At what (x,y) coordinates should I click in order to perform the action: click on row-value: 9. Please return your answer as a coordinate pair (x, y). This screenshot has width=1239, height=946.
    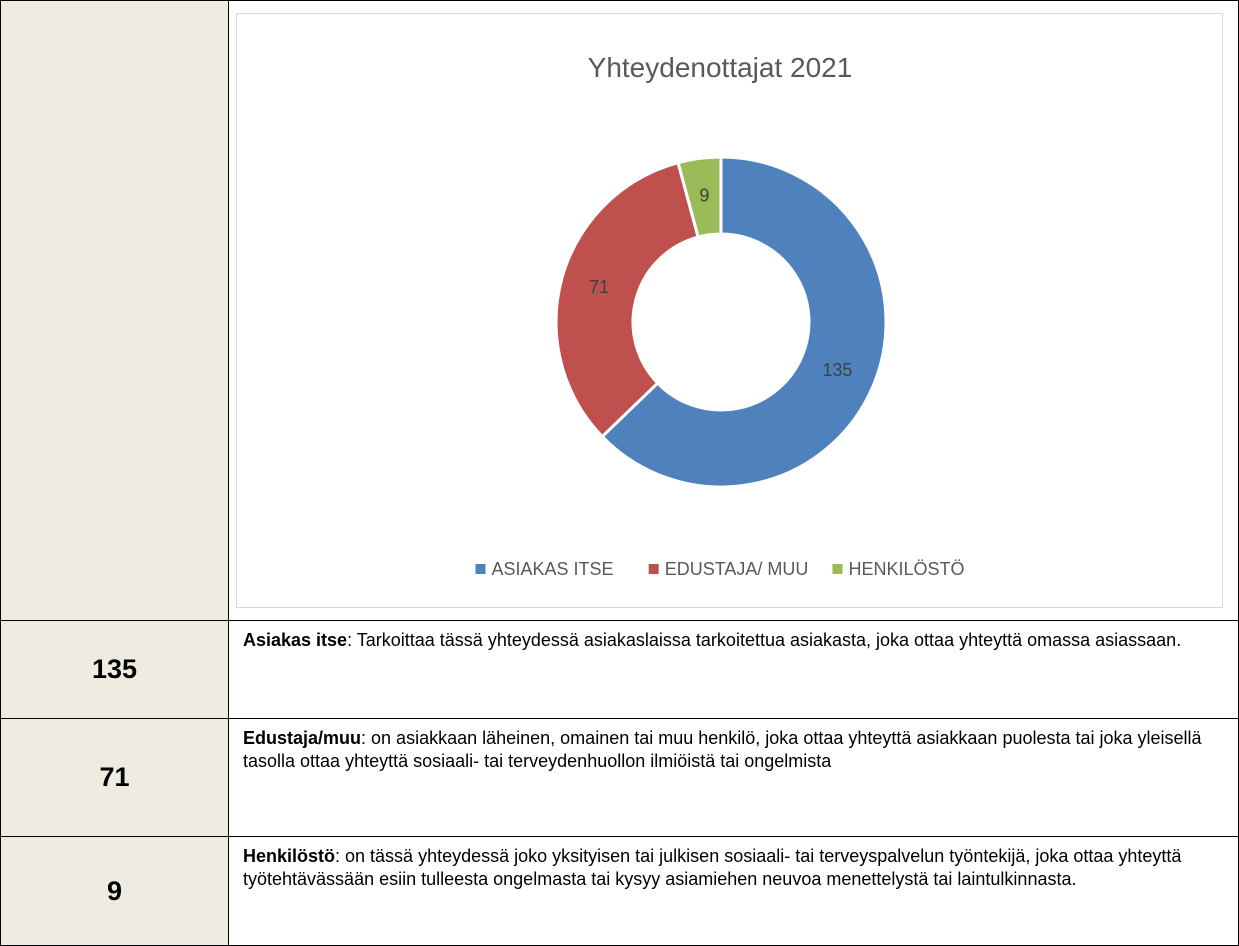
    Looking at the image, I should click on (114, 890).